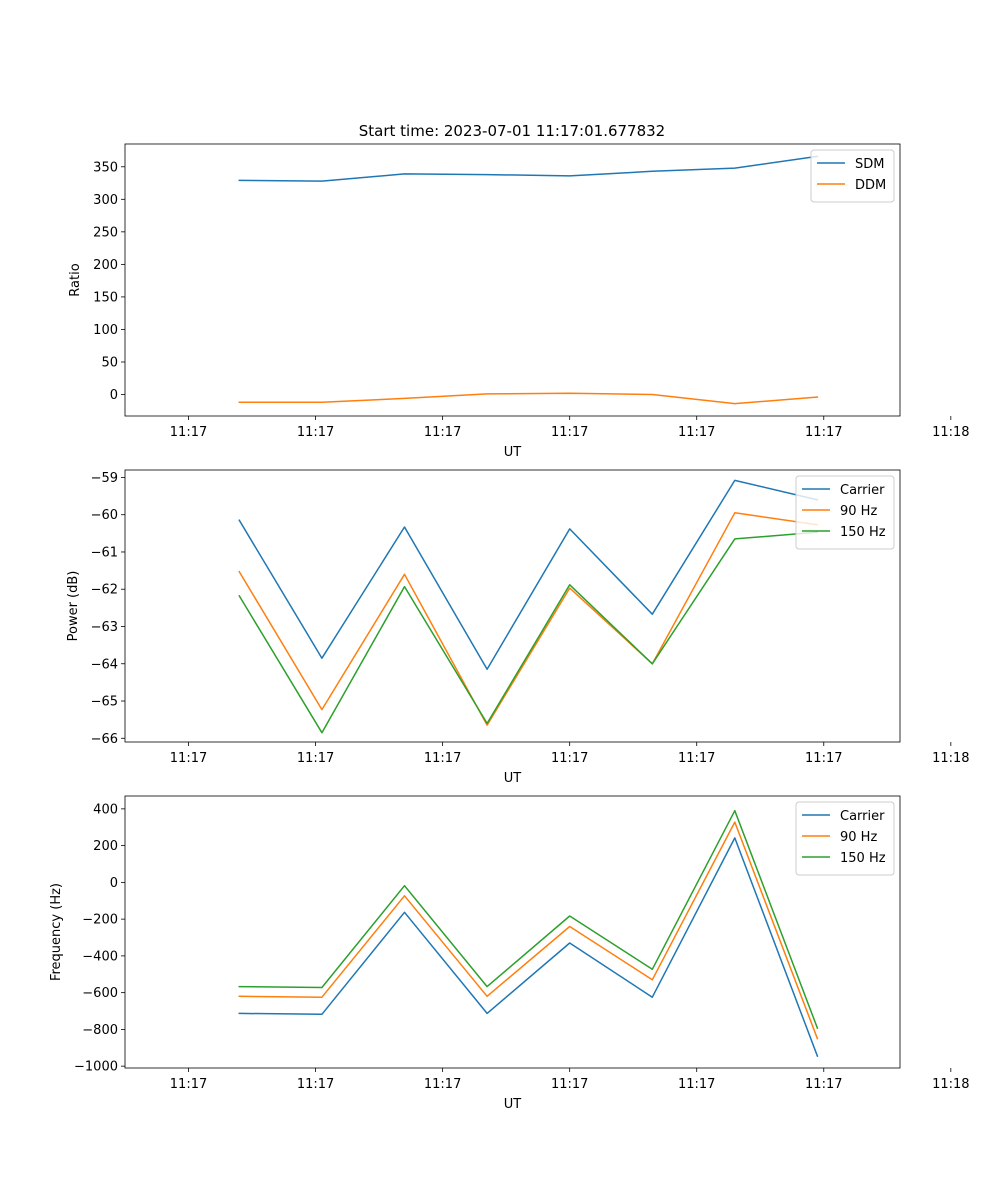  Describe the element at coordinates (104, 702) in the screenshot. I see `y-tick-label: −65` at that location.